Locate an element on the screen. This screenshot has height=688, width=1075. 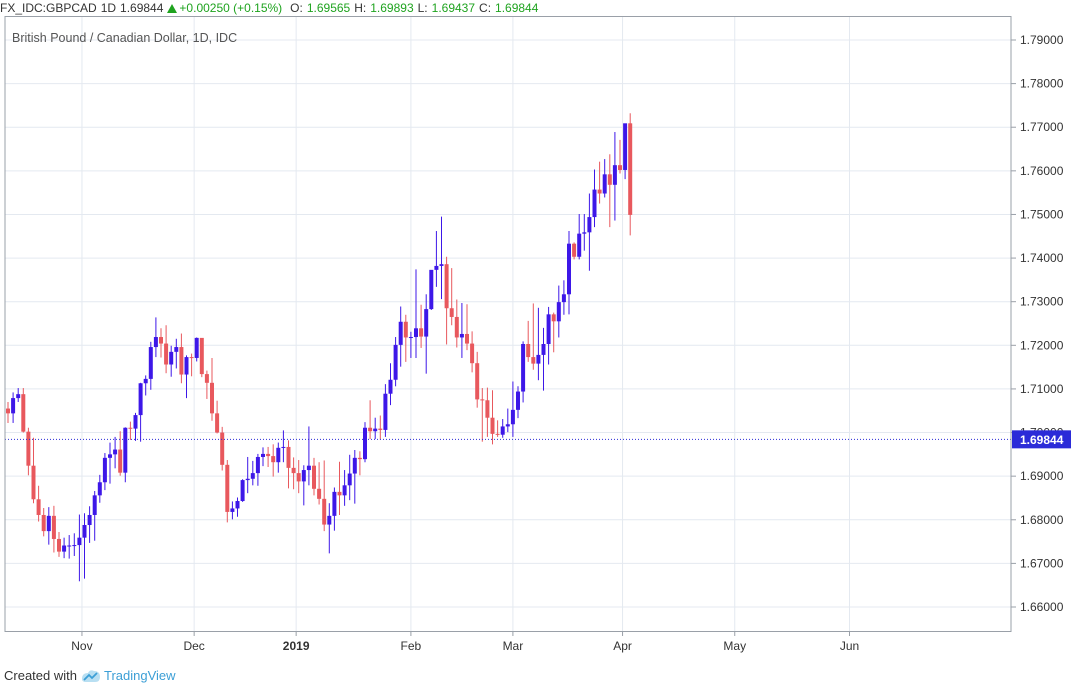
chart-title: British Pound / Canadian Dollar, 1D, IDC is located at coordinates (124, 38).